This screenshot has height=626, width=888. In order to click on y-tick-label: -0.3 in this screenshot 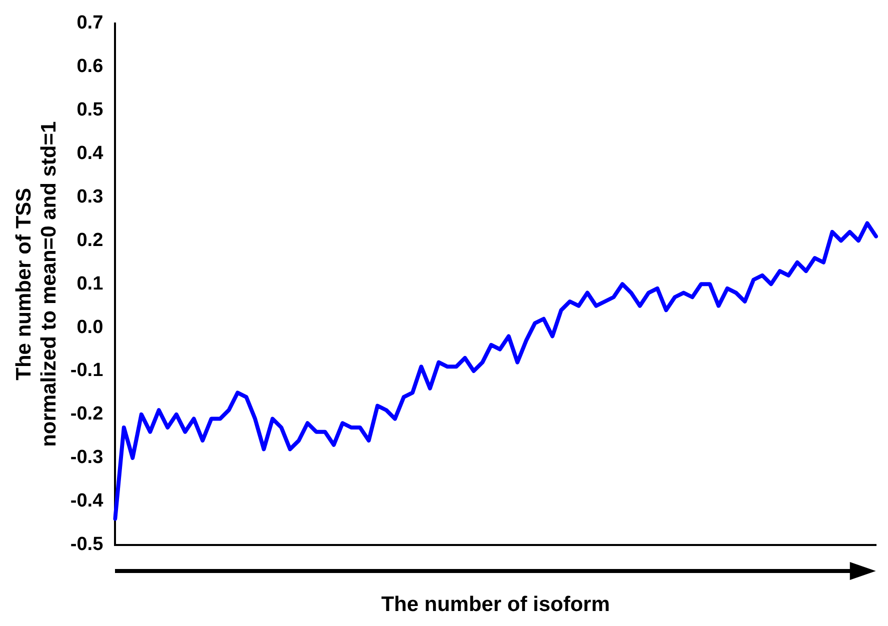, I will do `click(87, 457)`.